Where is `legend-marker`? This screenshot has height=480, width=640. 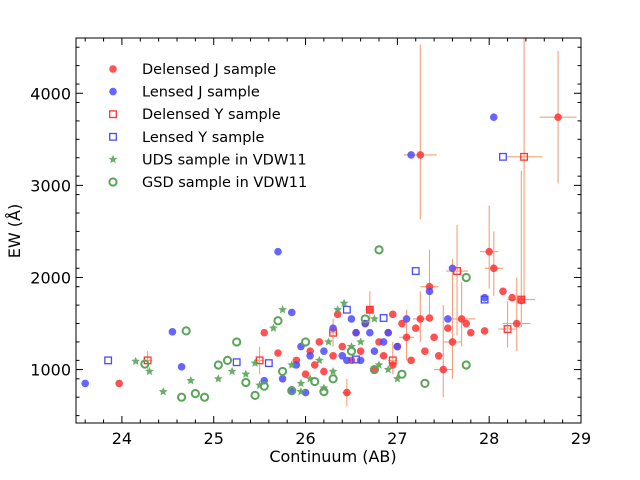
legend-marker is located at coordinates (113, 114).